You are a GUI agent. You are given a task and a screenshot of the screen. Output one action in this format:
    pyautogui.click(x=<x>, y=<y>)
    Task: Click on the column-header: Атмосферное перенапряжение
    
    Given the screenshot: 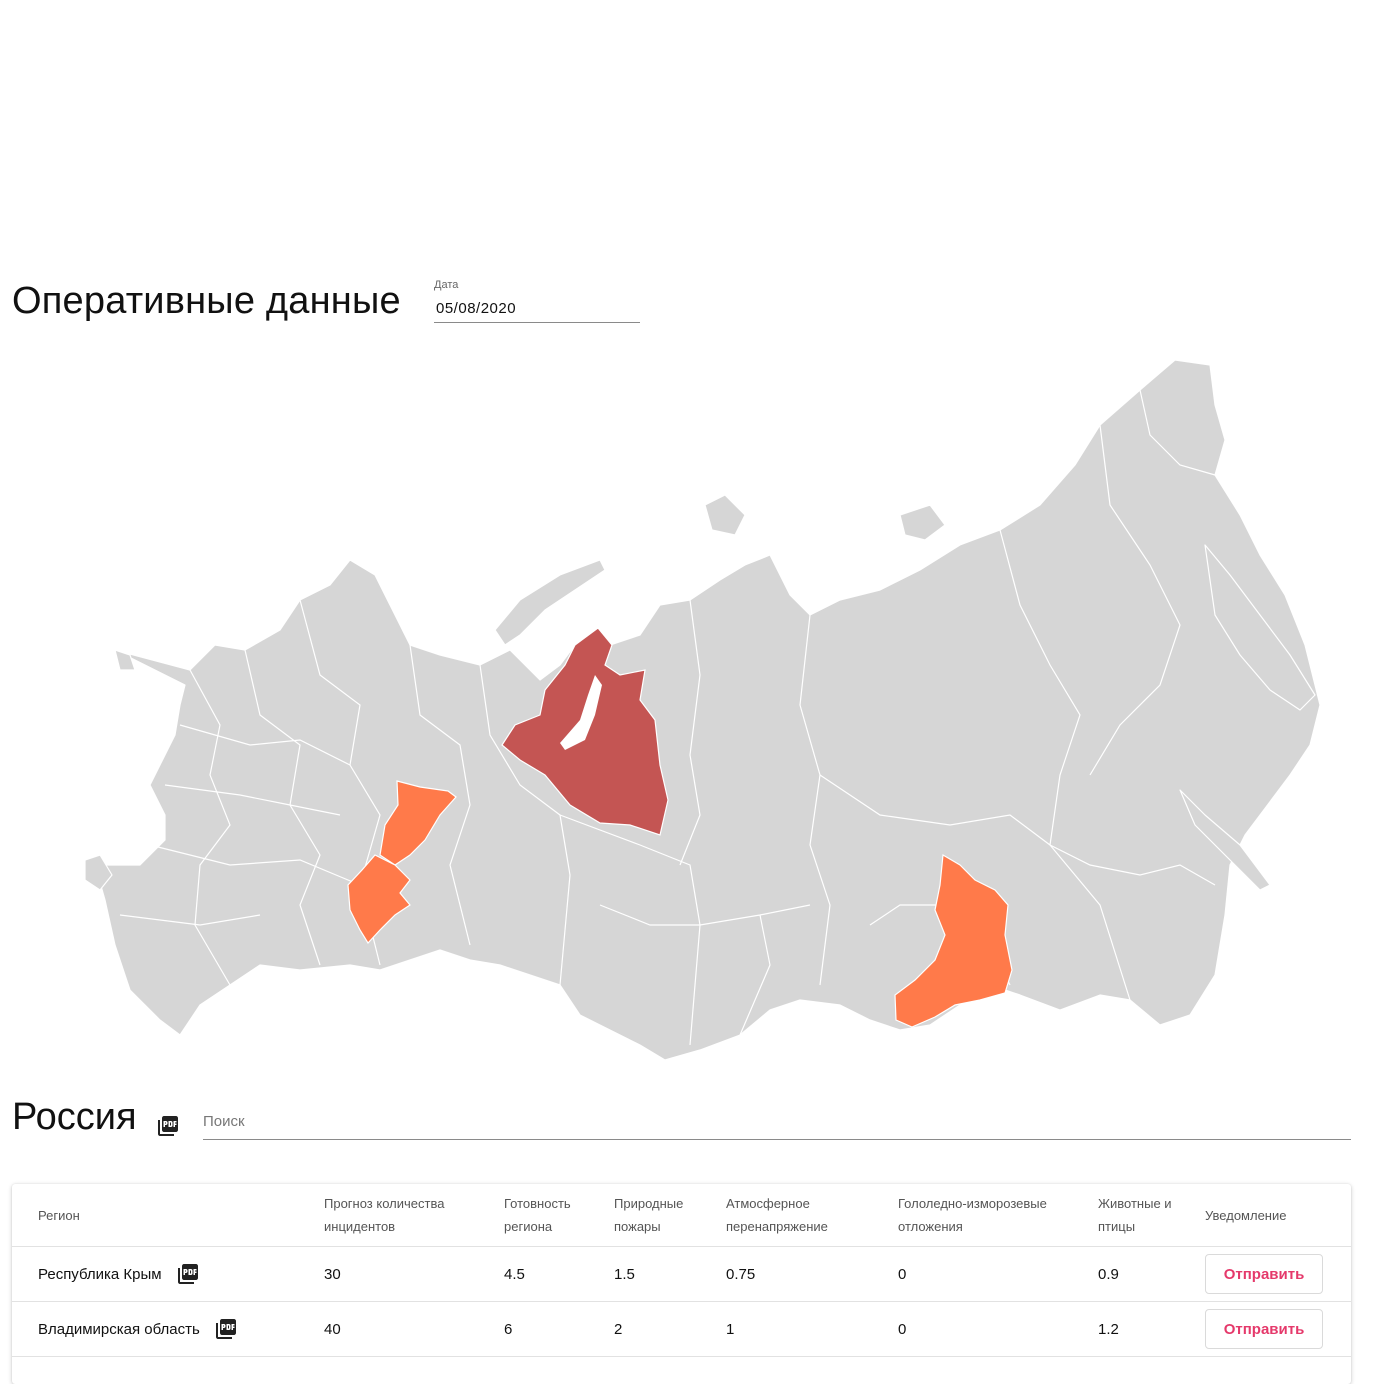 What is the action you would take?
    pyautogui.click(x=802, y=1215)
    